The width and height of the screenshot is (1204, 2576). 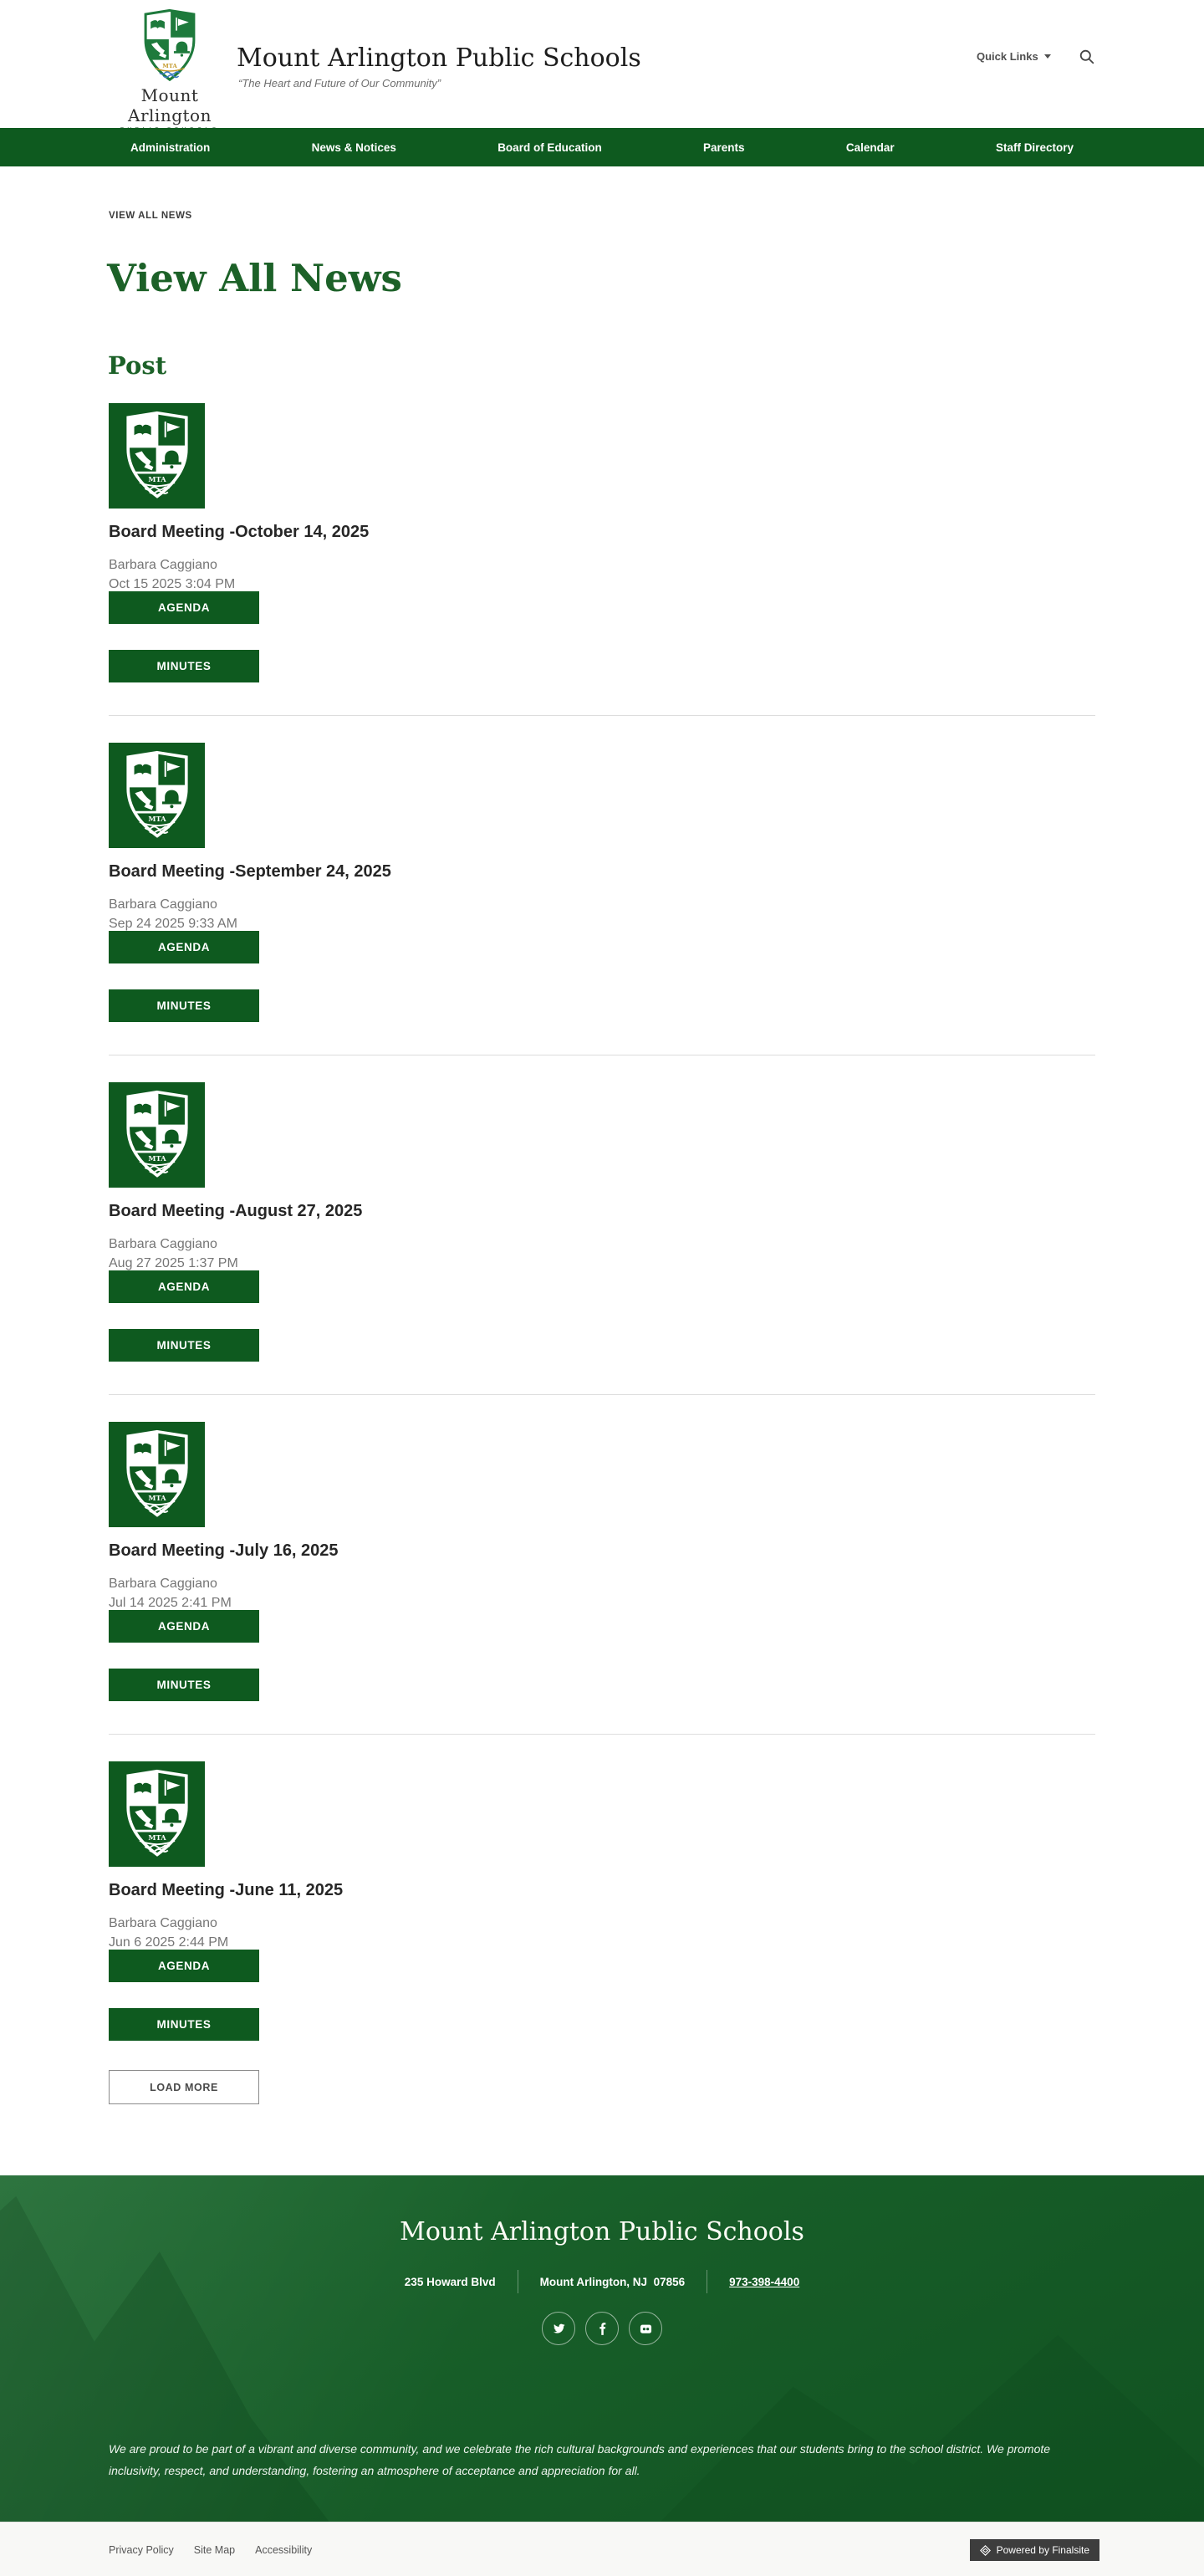 I want to click on section-heading-post: Post, so click(x=137, y=365).